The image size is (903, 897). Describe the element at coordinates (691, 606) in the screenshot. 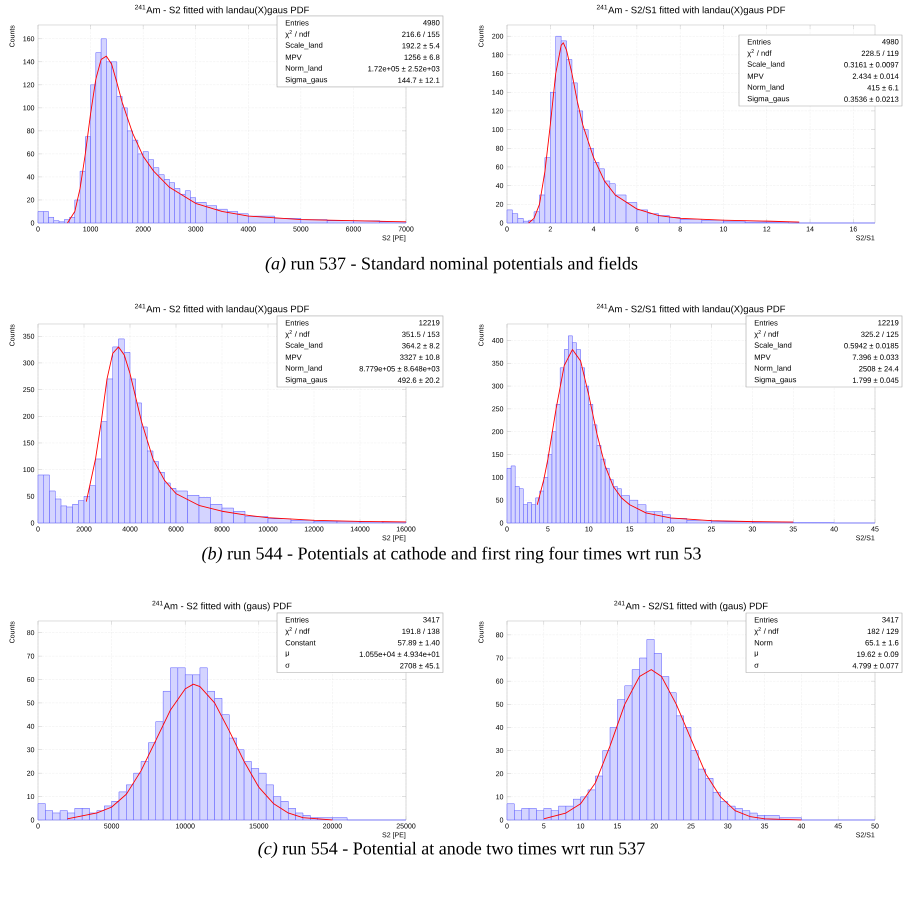

I see `chart-title: $^{241}$Am - S2/S1 fitted with (gaus) PDF` at that location.